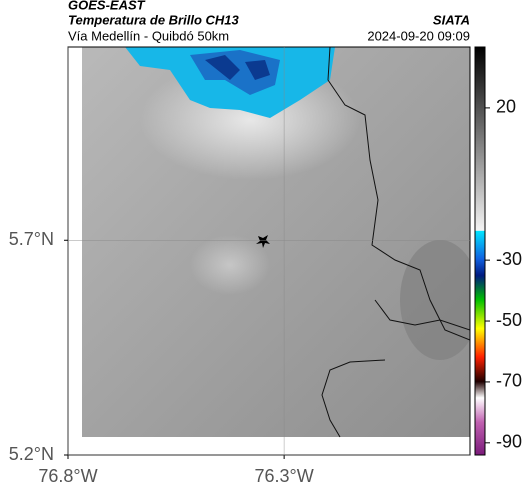 This screenshot has height=496, width=526. What do you see at coordinates (509, 442) in the screenshot?
I see `colorbar-tick-label: -90` at bounding box center [509, 442].